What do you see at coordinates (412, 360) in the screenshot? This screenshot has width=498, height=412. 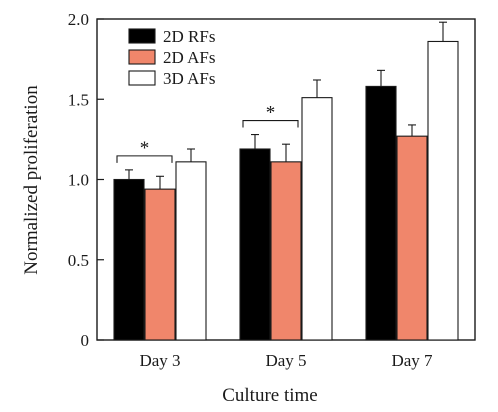 I see `x-tick-label: Day 7` at bounding box center [412, 360].